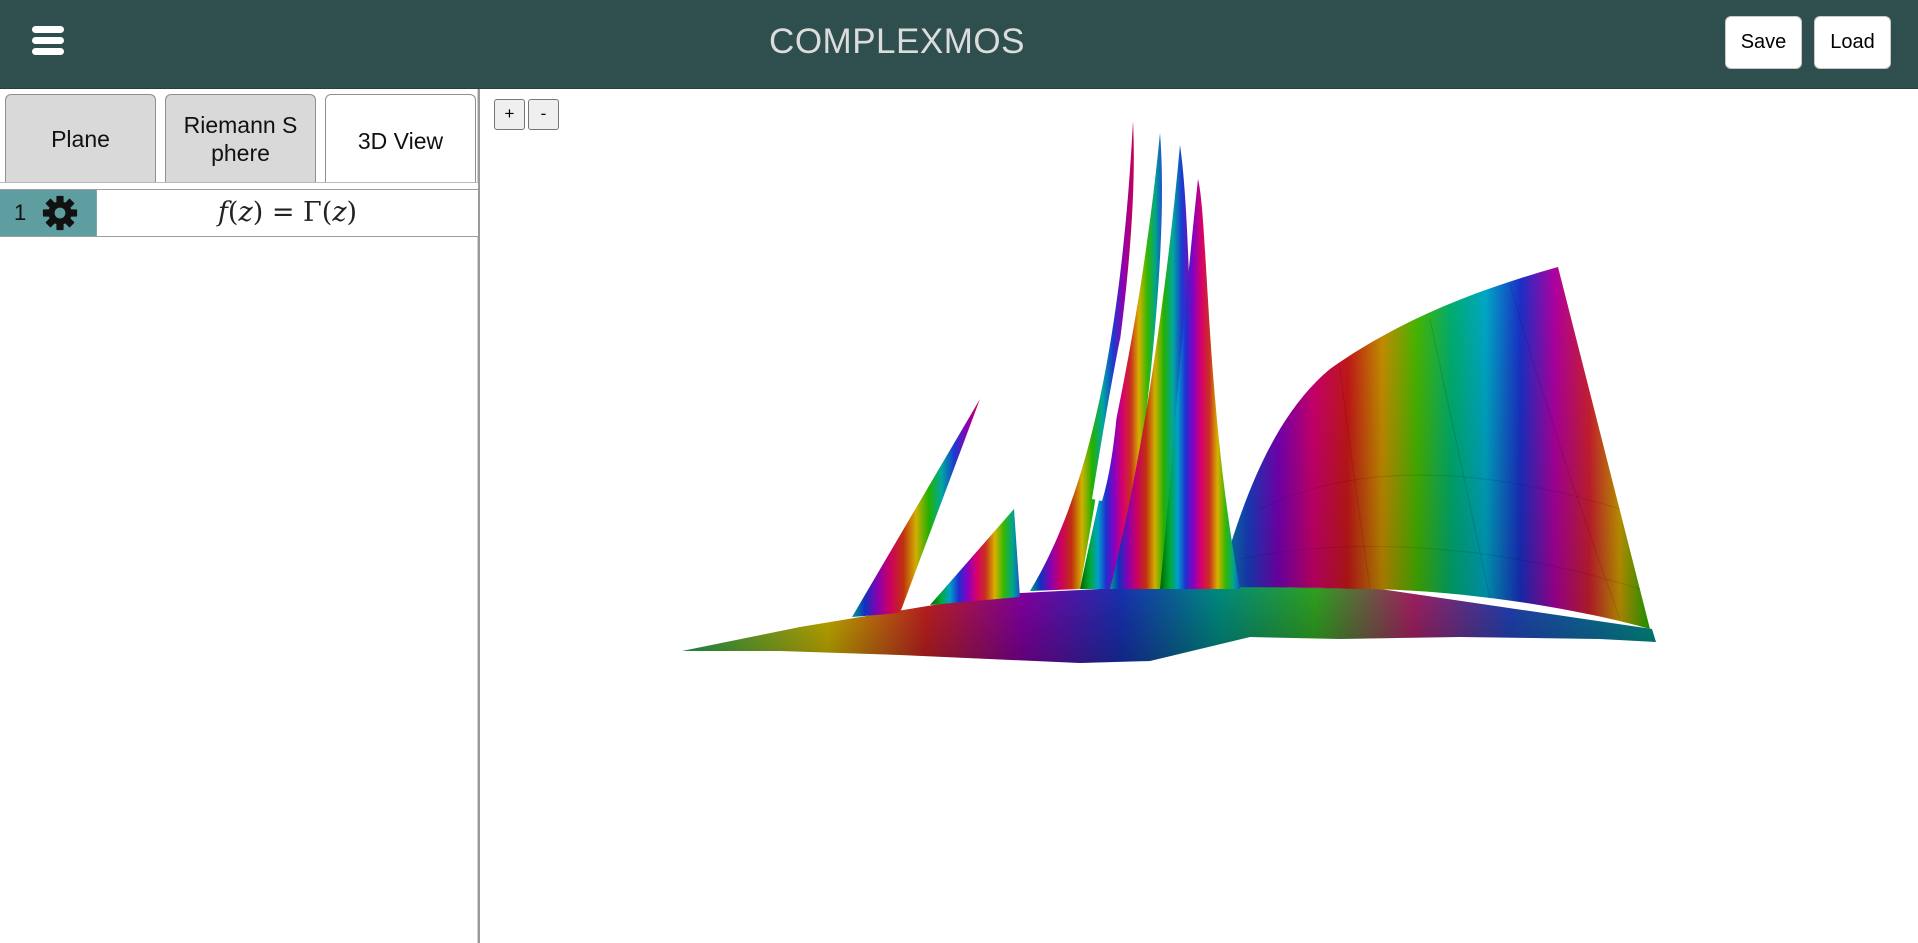 Image resolution: width=1918 pixels, height=943 pixels. What do you see at coordinates (312, 212) in the screenshot?
I see `formula-gamma: Γ` at bounding box center [312, 212].